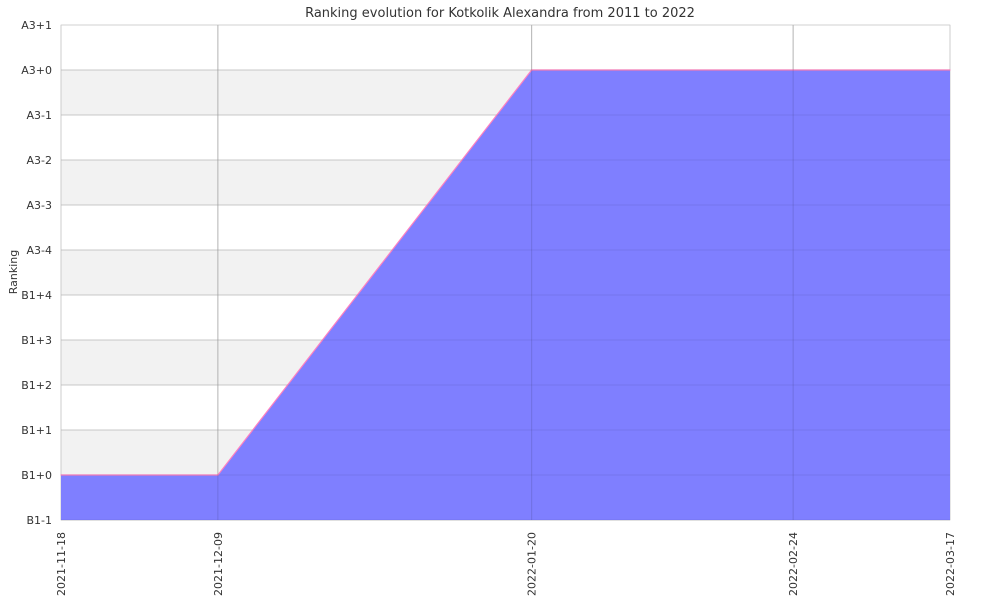  What do you see at coordinates (13, 272) in the screenshot?
I see `y-axis-label: Ranking` at bounding box center [13, 272].